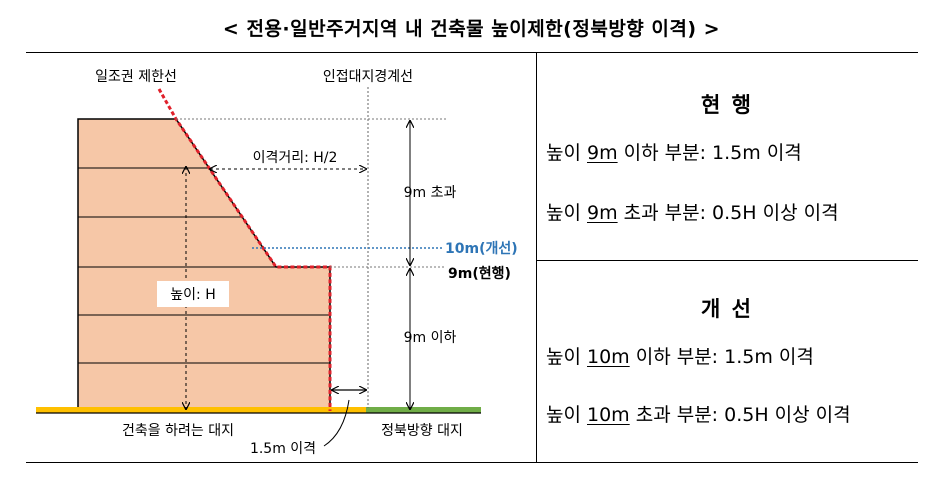  Describe the element at coordinates (727, 260) in the screenshot. I see `panel-divider` at that location.